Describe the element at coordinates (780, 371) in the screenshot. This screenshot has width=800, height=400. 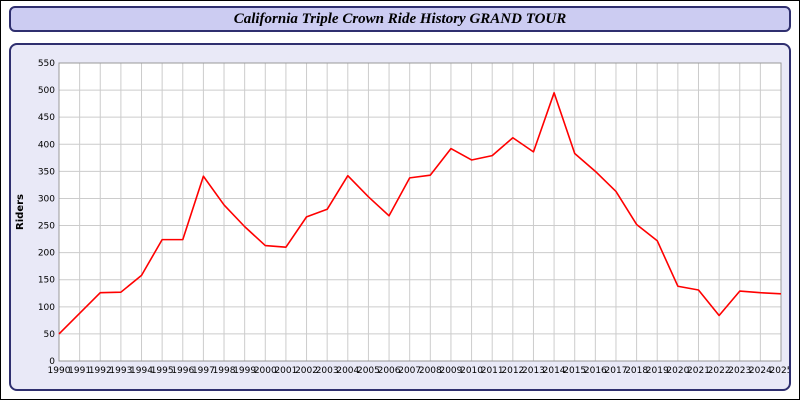
I see `x-tick-label: 2025` at that location.